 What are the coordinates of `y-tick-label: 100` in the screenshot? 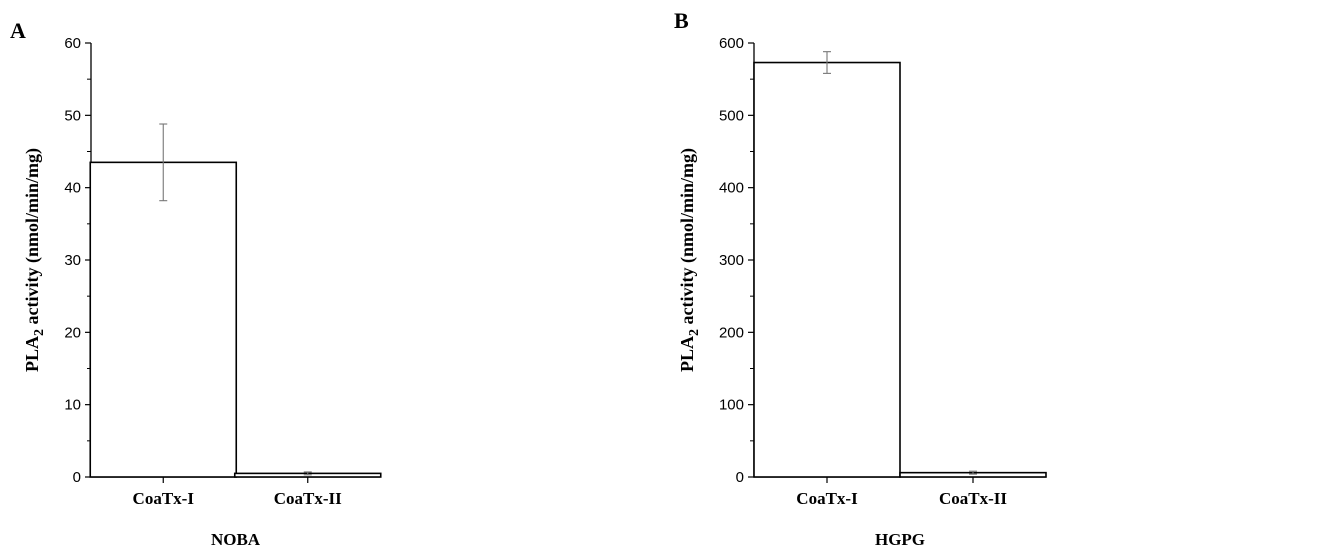 It's located at (731, 405).